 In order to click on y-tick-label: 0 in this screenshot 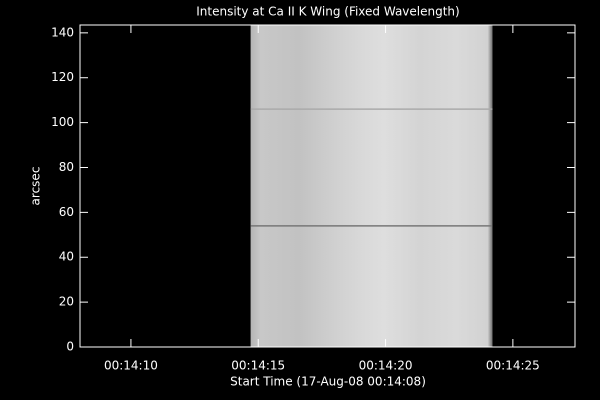, I will do `click(70, 347)`.